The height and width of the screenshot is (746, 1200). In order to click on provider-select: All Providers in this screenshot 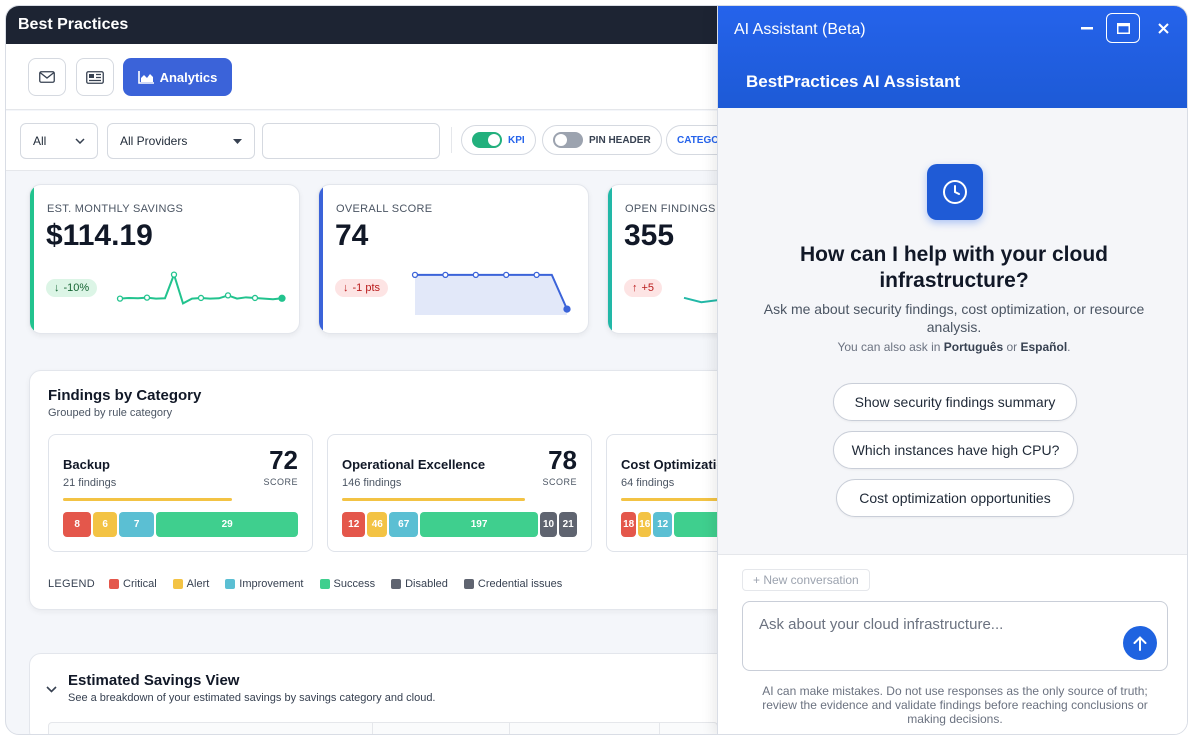, I will do `click(181, 141)`.